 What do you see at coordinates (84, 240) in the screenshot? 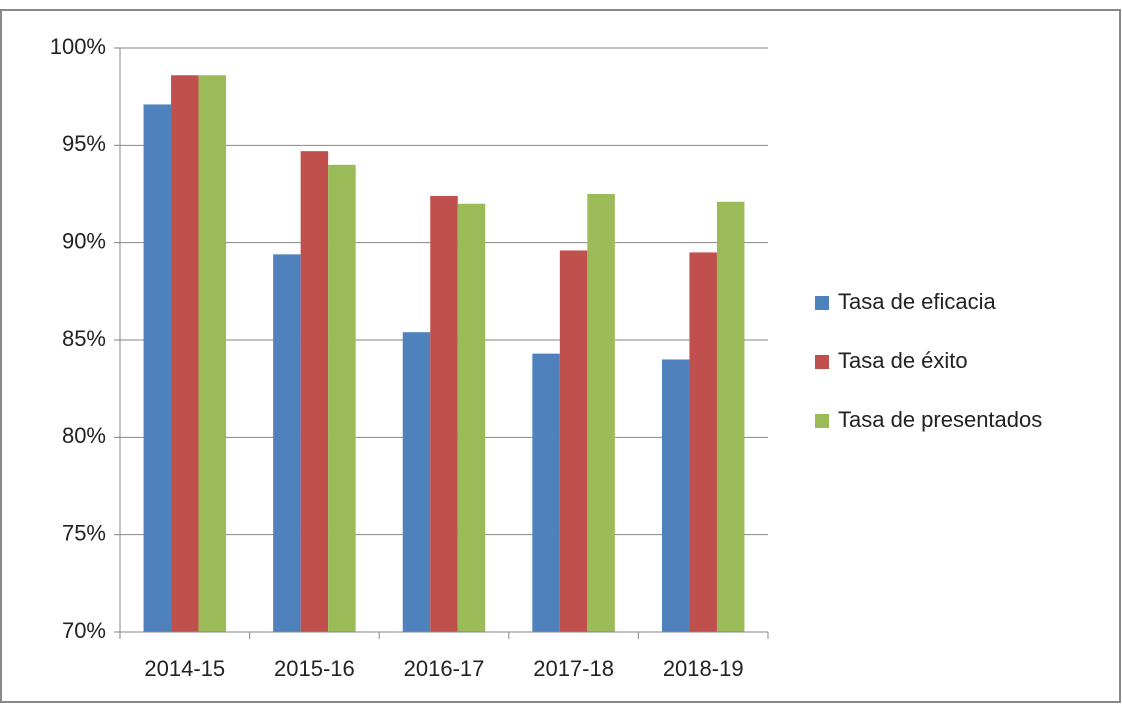
I see `y-tick-label: 90%` at bounding box center [84, 240].